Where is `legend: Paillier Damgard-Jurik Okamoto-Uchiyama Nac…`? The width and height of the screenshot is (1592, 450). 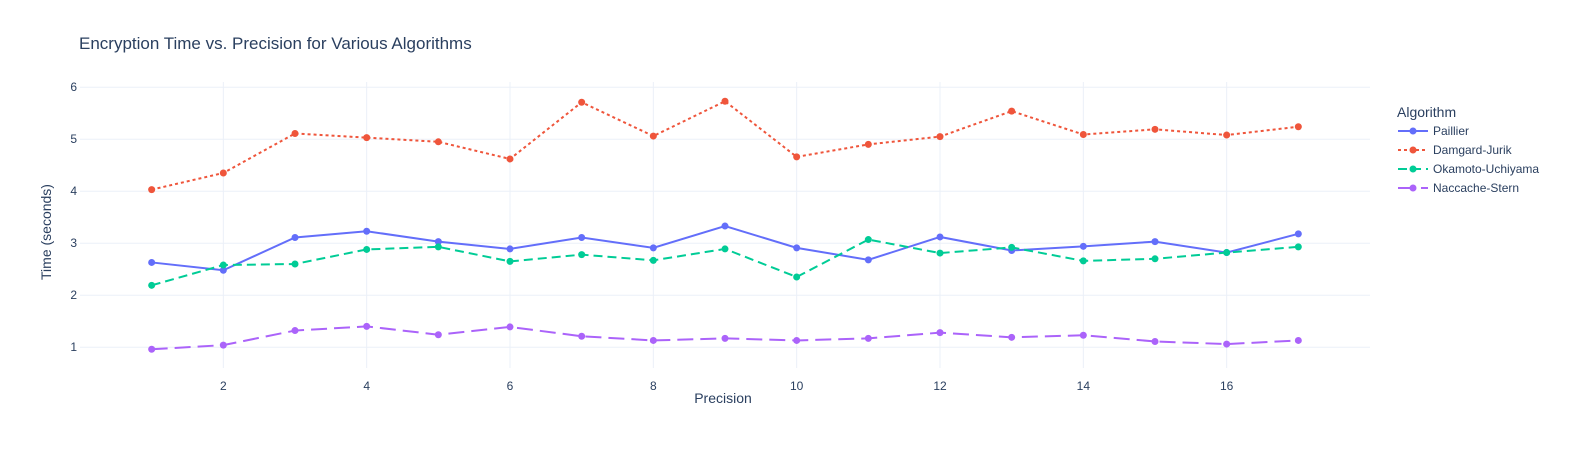 legend: Paillier Damgard-Jurik Okamoto-Uchiyama Nac… is located at coordinates (1468, 159).